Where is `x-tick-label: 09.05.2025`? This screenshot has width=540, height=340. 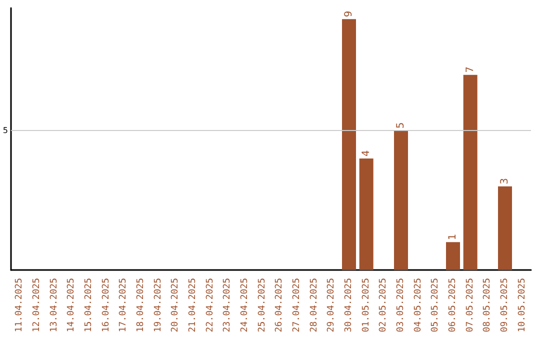 x-tick-label: 09.05.2025 is located at coordinates (505, 305).